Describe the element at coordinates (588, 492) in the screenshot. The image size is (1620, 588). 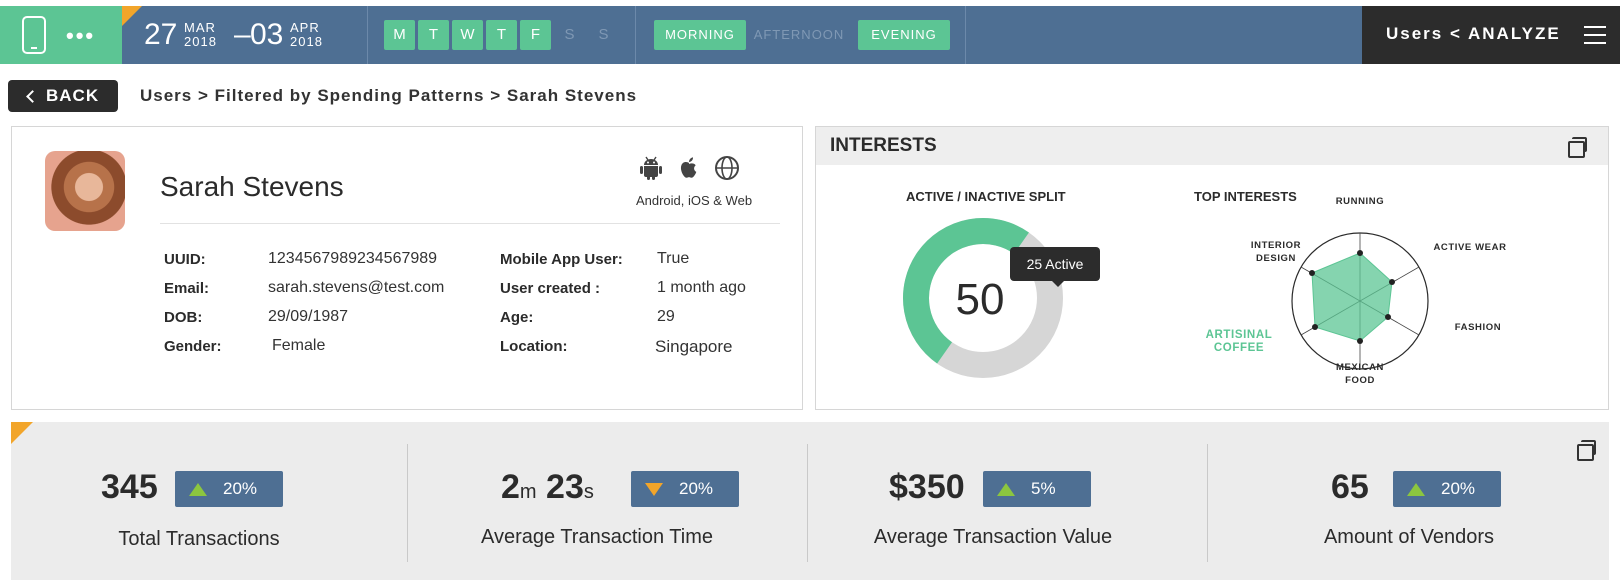
I see `stat-unit-seconds: s` at that location.